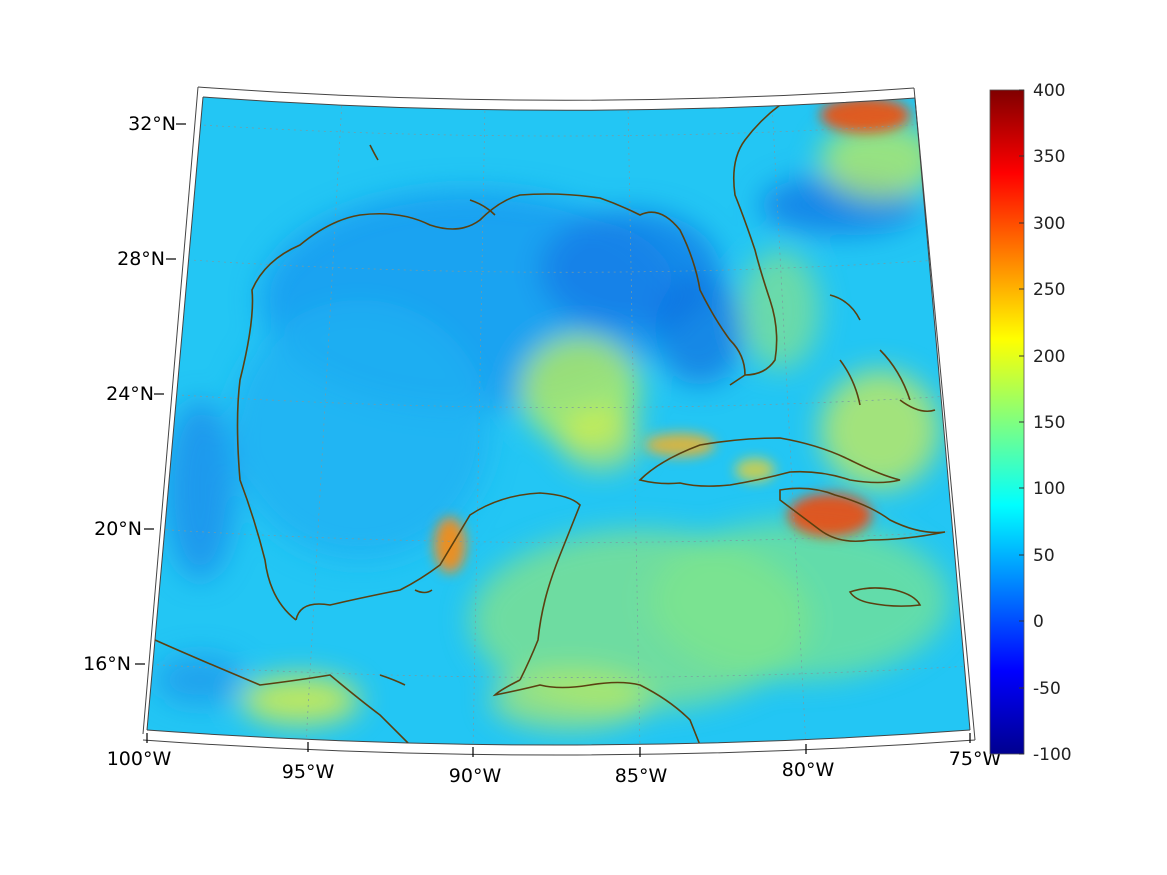  I want to click on colorbar-label: 300, so click(1049, 224).